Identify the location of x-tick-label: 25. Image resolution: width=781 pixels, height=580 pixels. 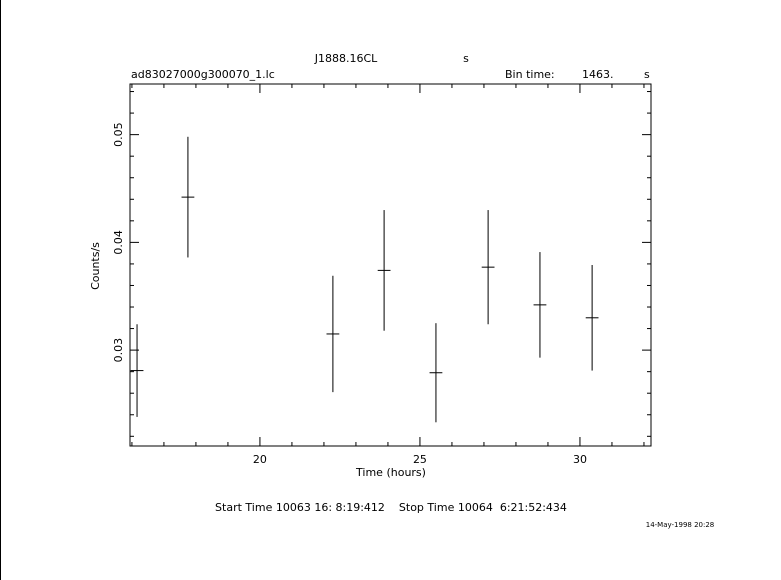
(420, 459).